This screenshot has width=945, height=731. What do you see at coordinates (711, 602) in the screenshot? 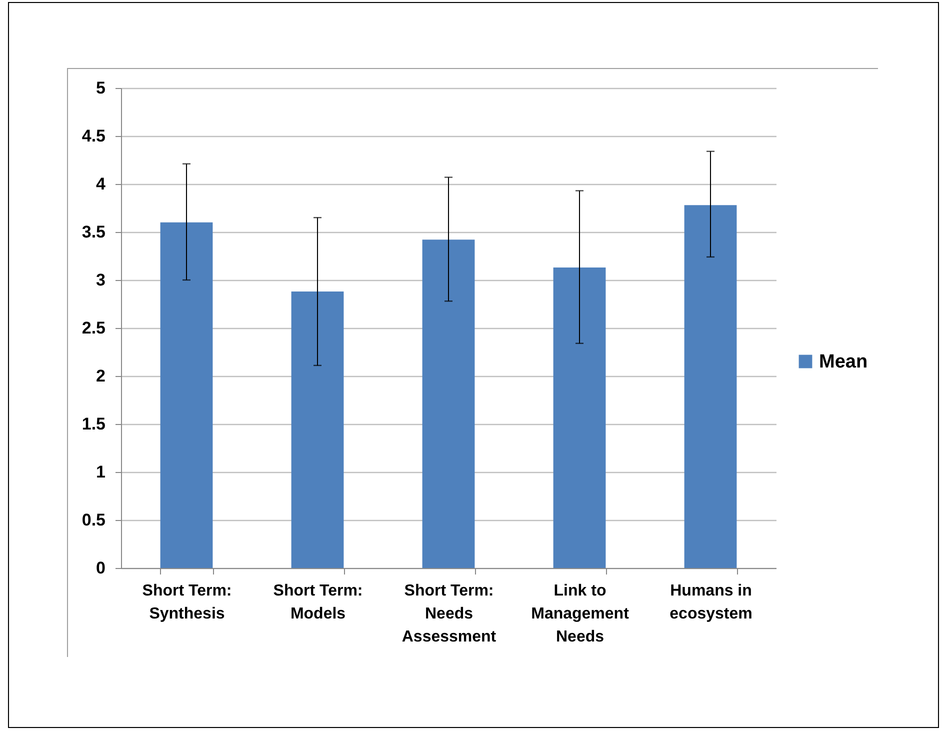
I see `x-tick-label: Humans in ecosystem` at bounding box center [711, 602].